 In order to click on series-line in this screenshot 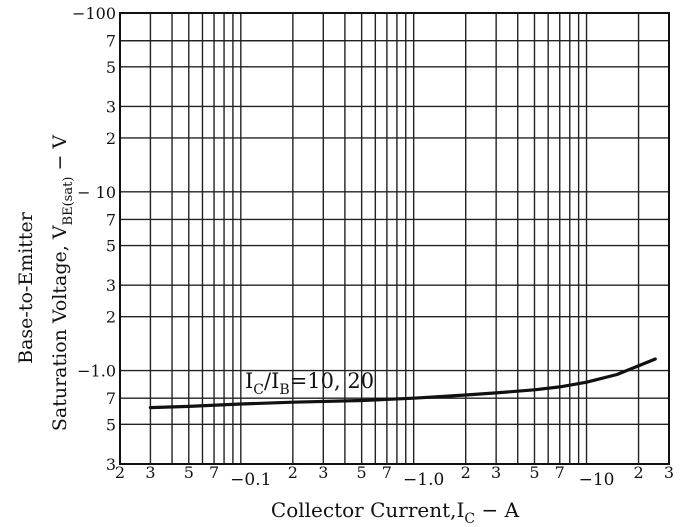, I will do `click(402, 383)`.